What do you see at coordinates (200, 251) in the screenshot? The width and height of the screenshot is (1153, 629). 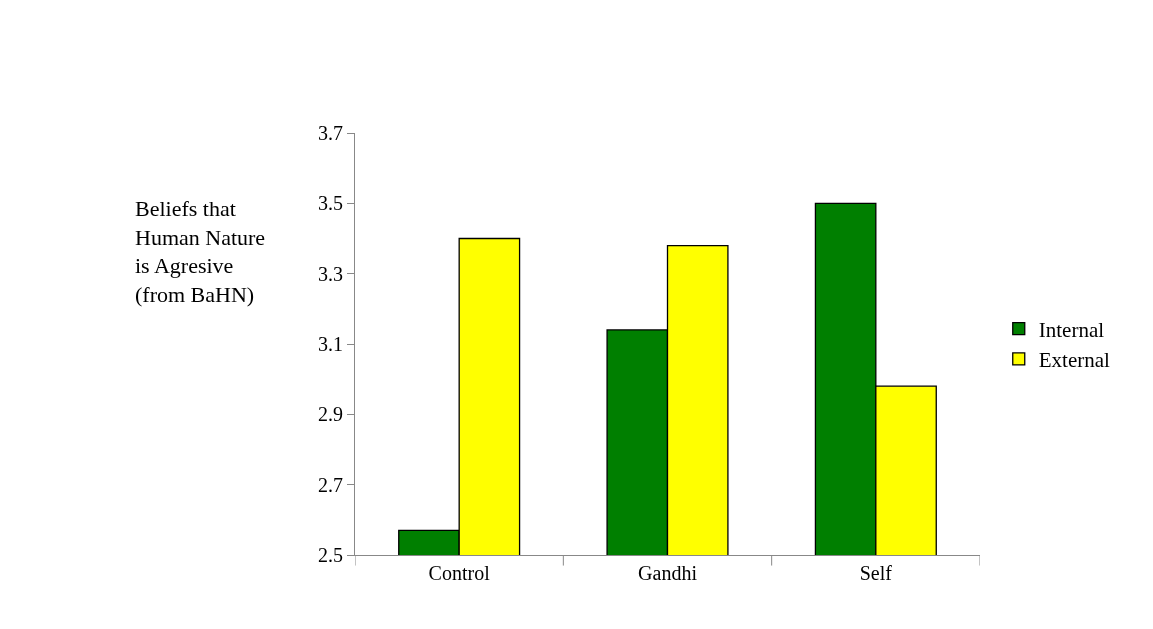 I see `y-axis-title: Beliefs that Human Nature is Agresive (from BaHN)` at bounding box center [200, 251].